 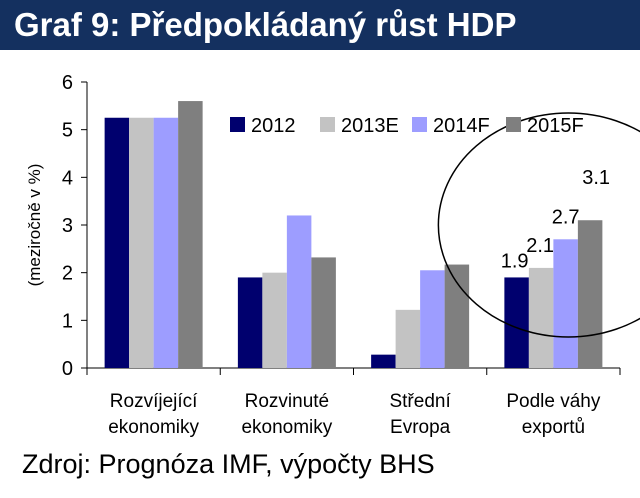 What do you see at coordinates (566, 217) in the screenshot?
I see `data-label: 2.7` at bounding box center [566, 217].